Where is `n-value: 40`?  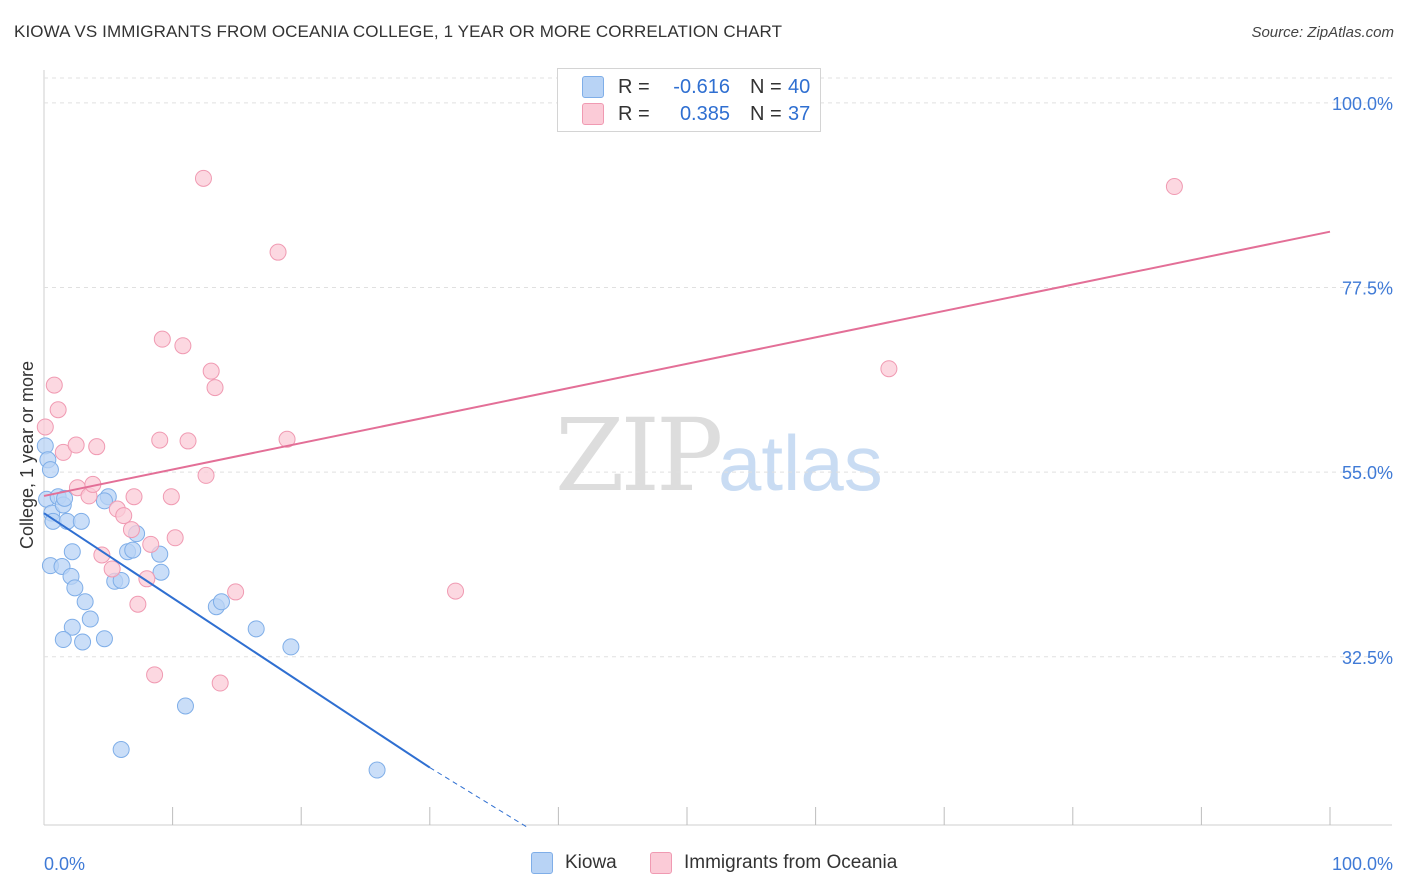
n-value: 40 is located at coordinates (799, 86).